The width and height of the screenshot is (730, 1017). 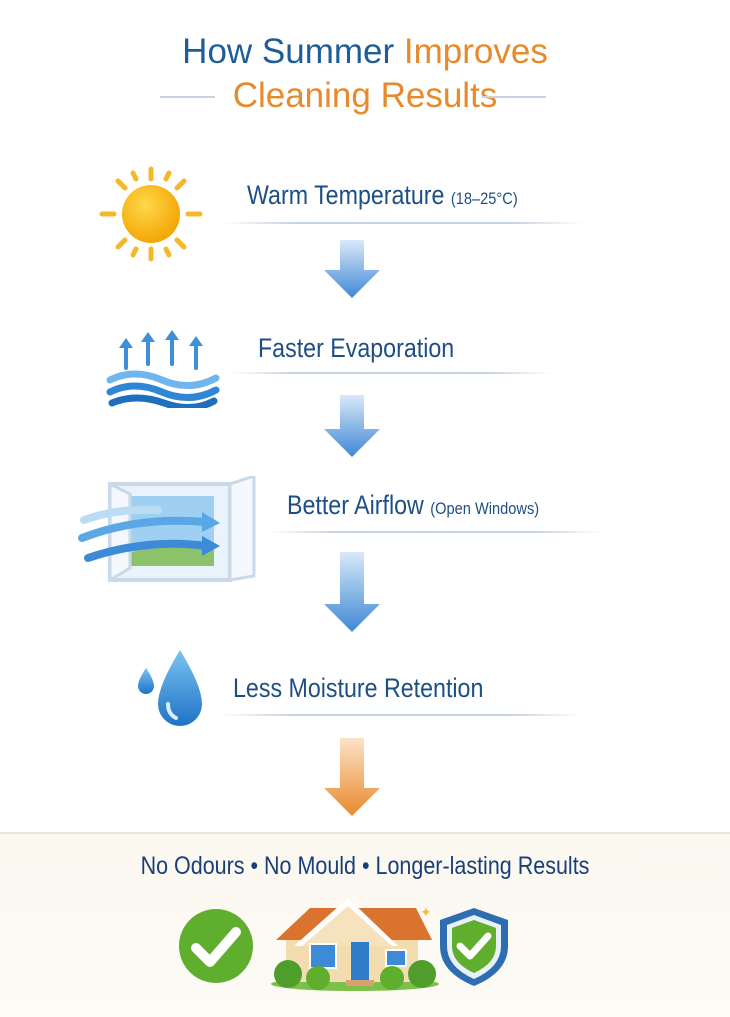 I want to click on title-rule-right, so click(x=514, y=97).